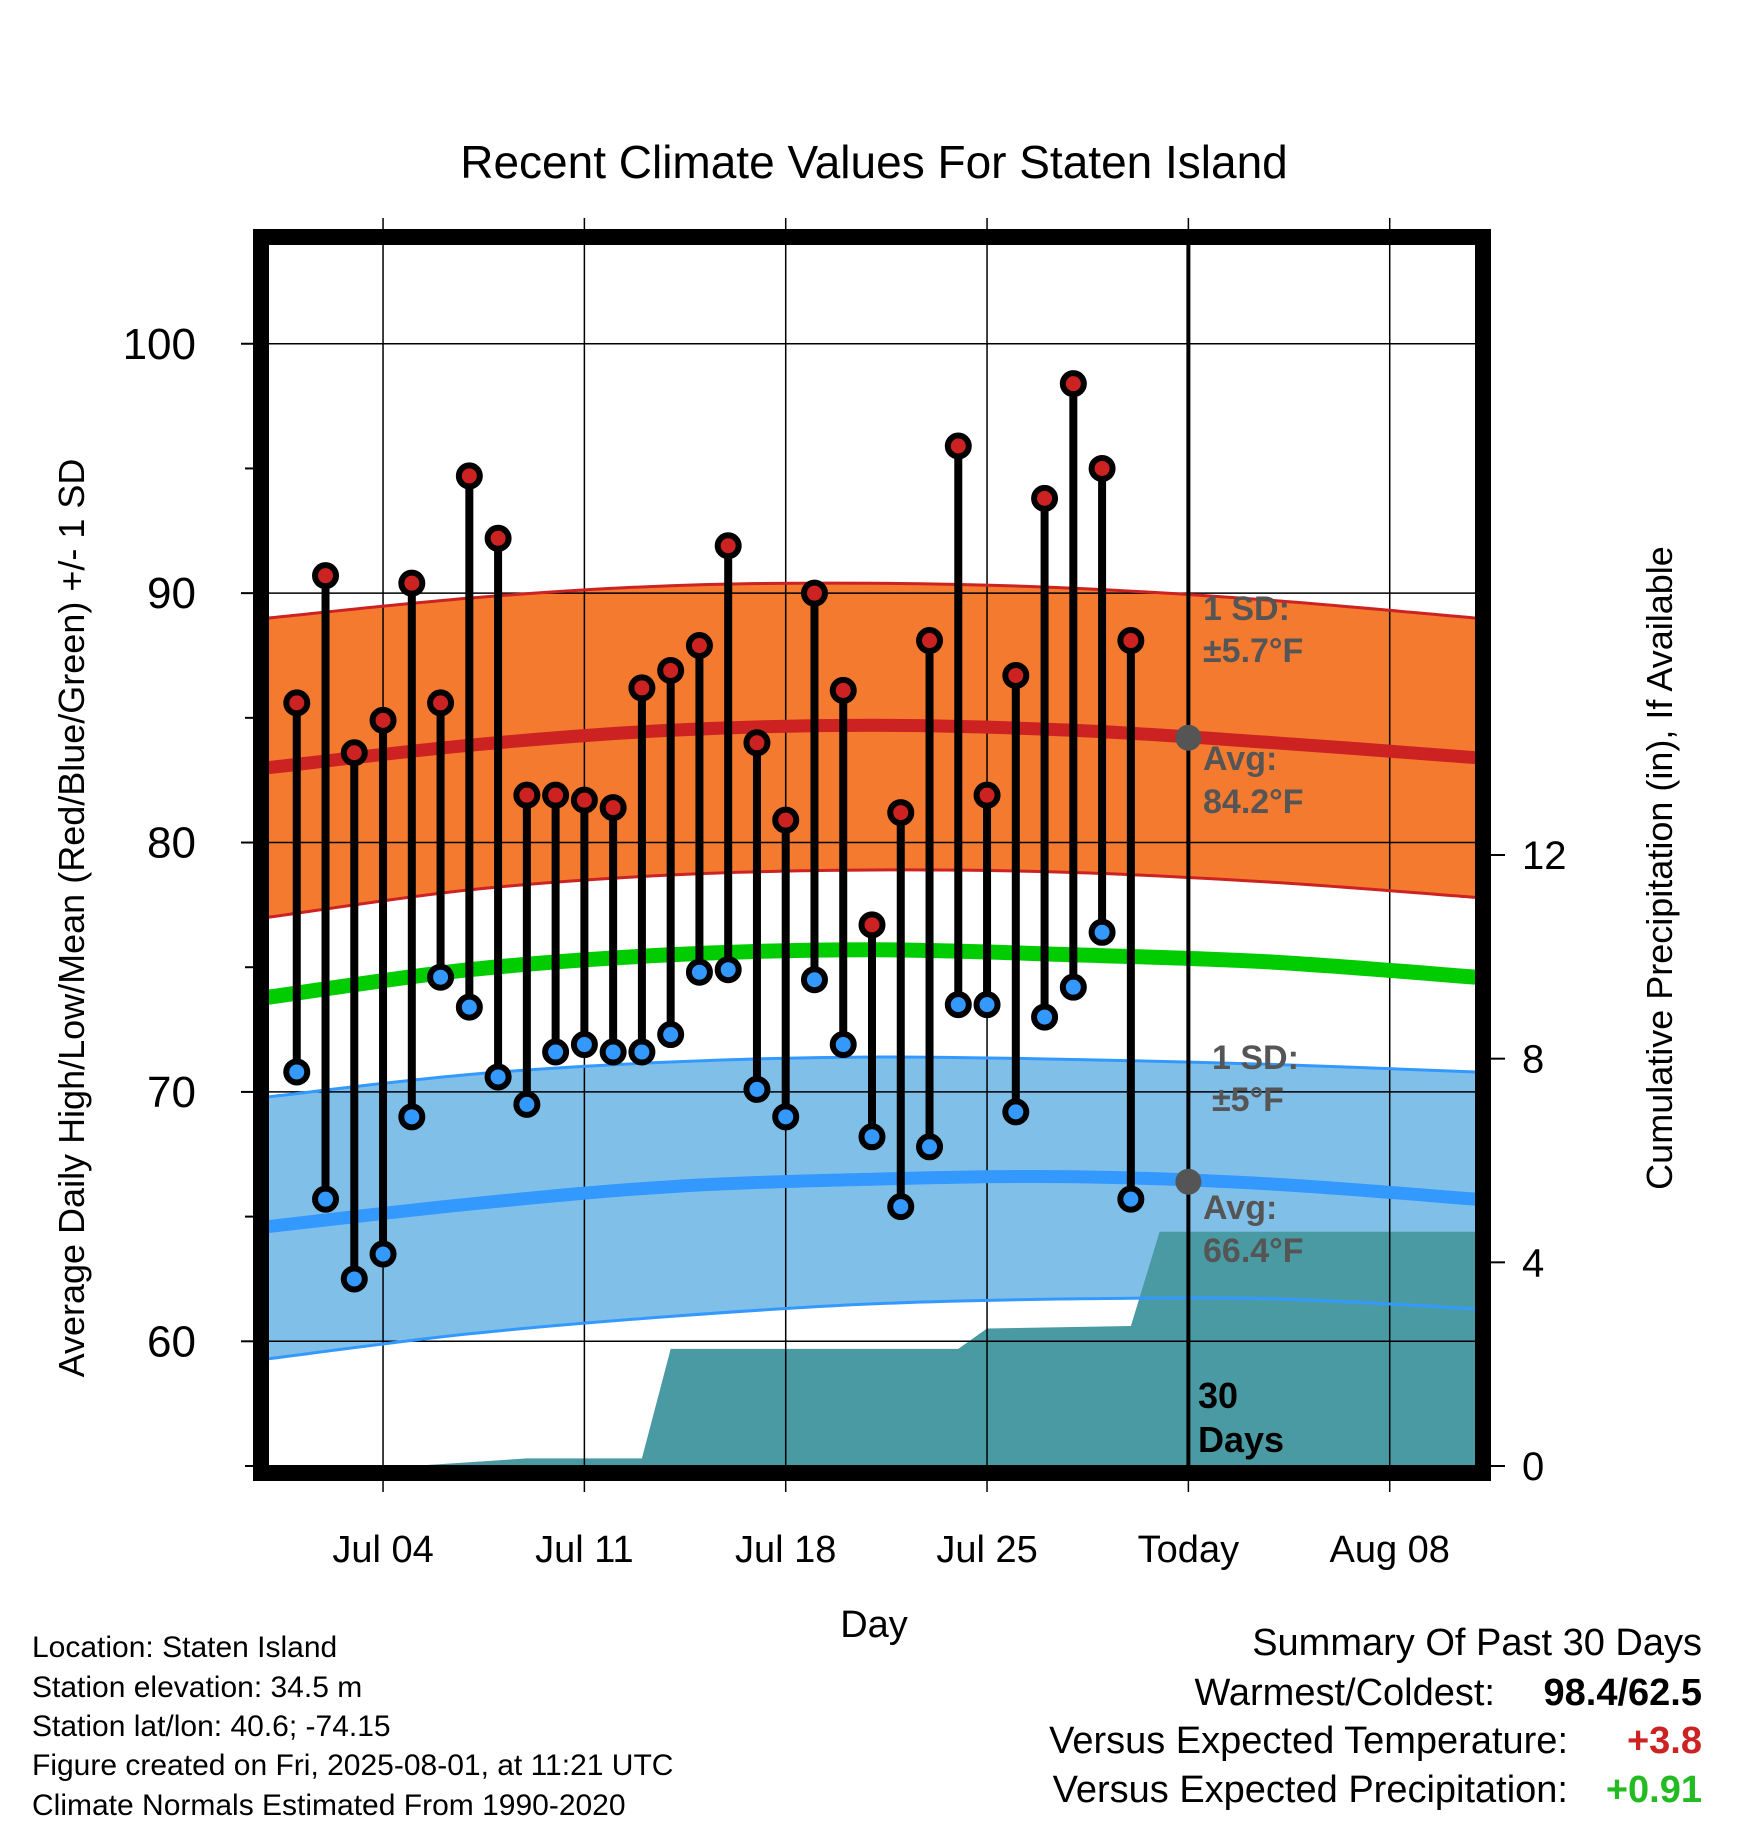 This screenshot has width=1748, height=1833. I want to click on summary-precip-label: Versus Expected Precipitation:, so click(1310, 1790).